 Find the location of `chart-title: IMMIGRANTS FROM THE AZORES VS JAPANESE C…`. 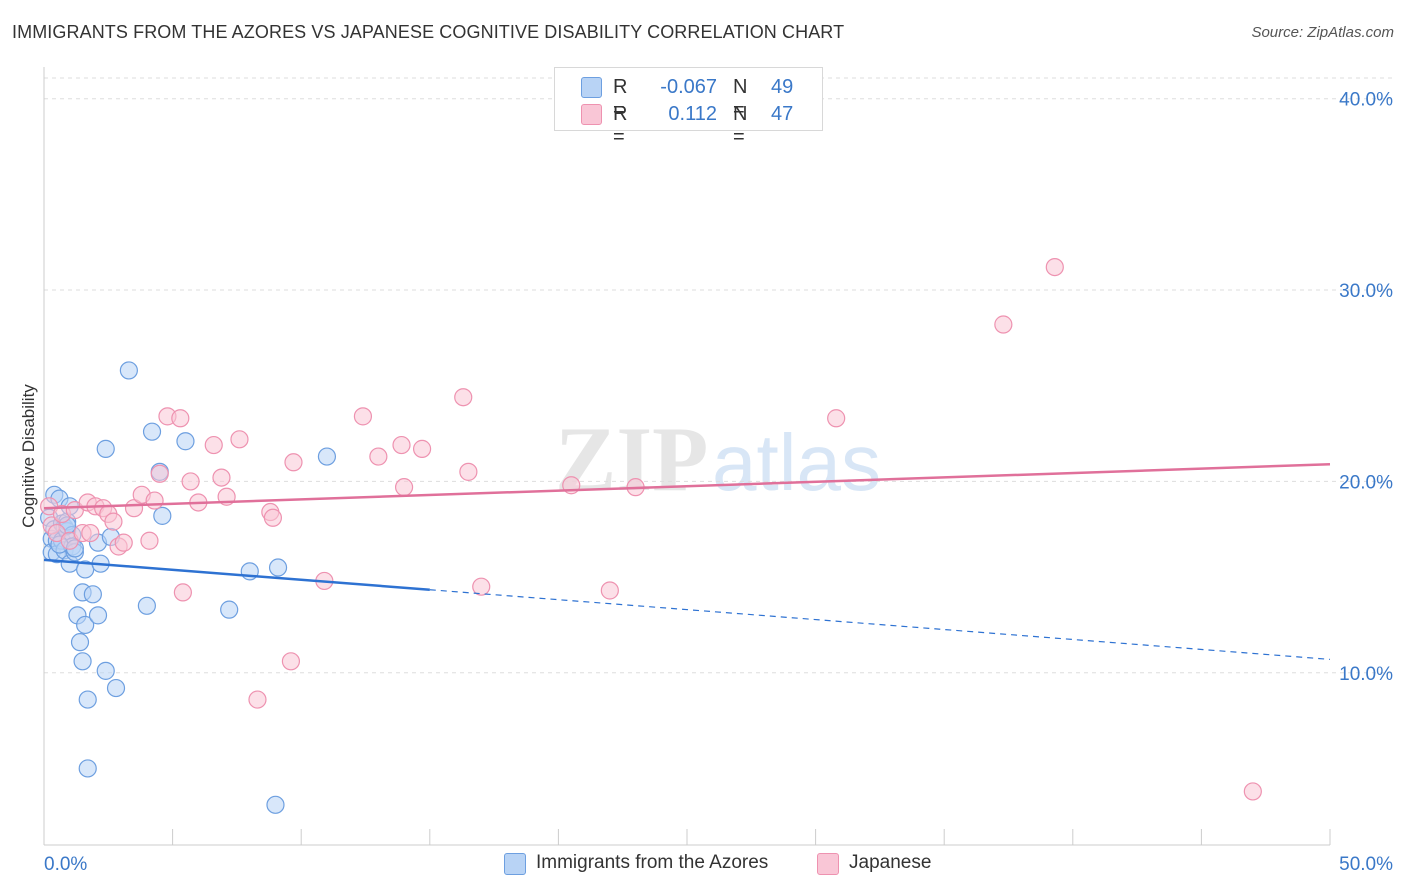

chart-title: IMMIGRANTS FROM THE AZORES VS JAPANESE C… is located at coordinates (428, 32).